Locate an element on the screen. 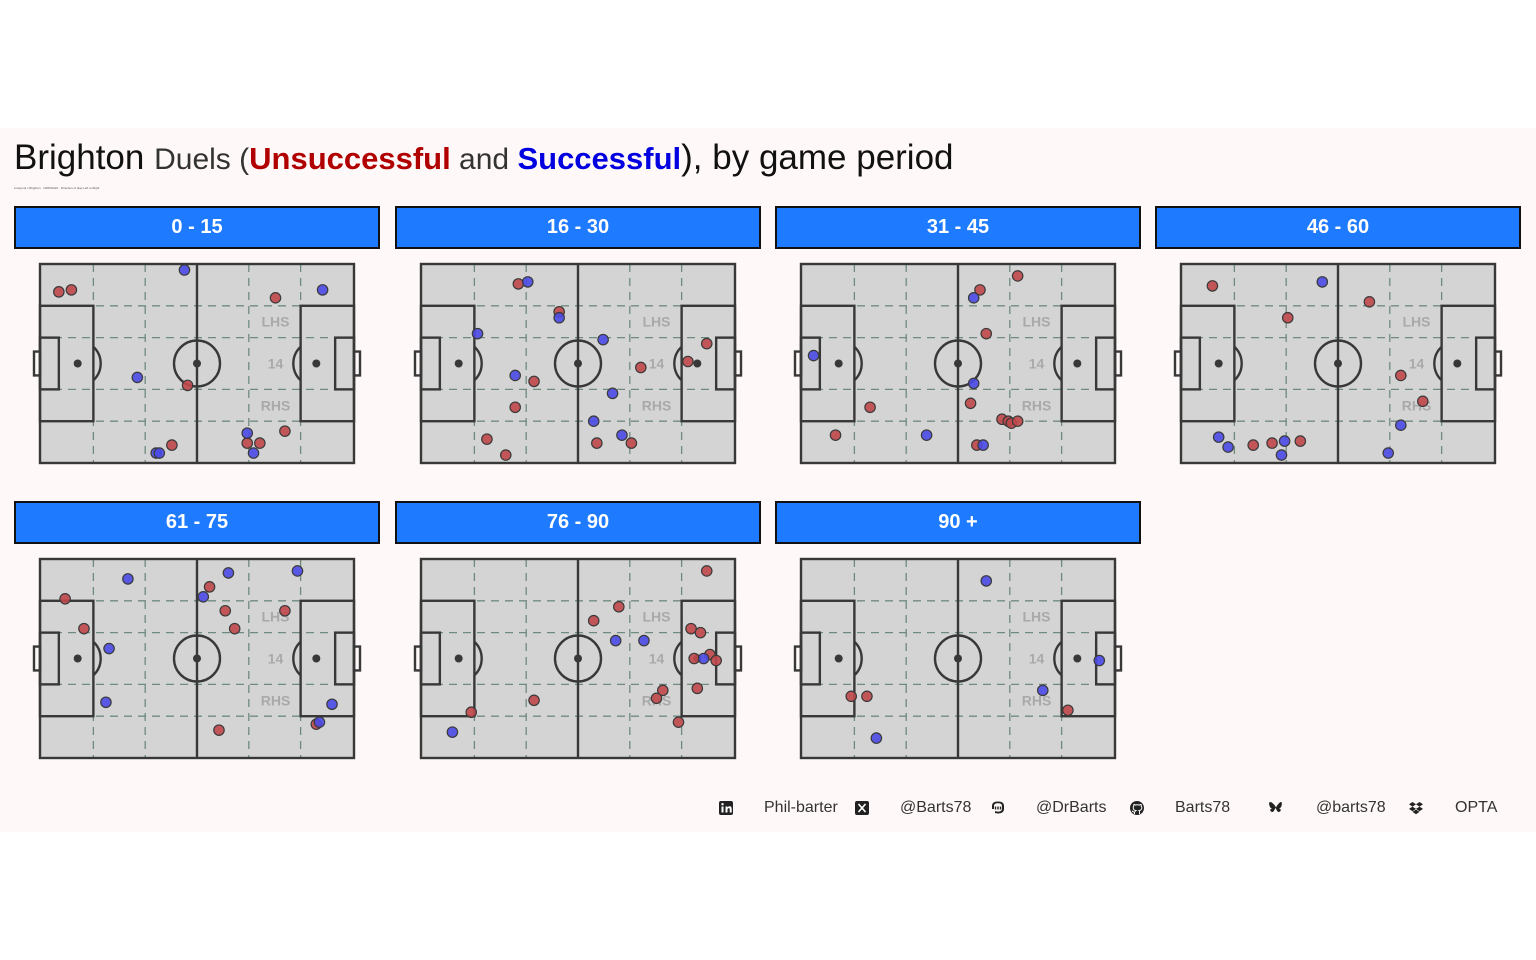  footer-bluesky-text: @barts78 is located at coordinates (1351, 807).